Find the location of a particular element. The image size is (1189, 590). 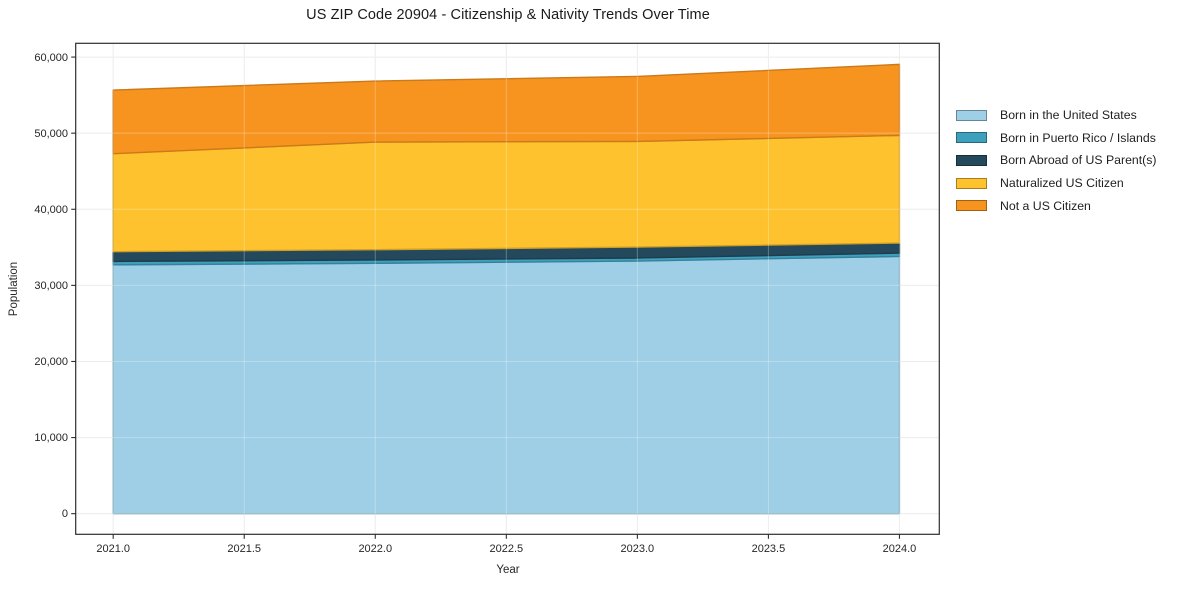

legend-swatch-born-in-the-united-states is located at coordinates (971, 115).